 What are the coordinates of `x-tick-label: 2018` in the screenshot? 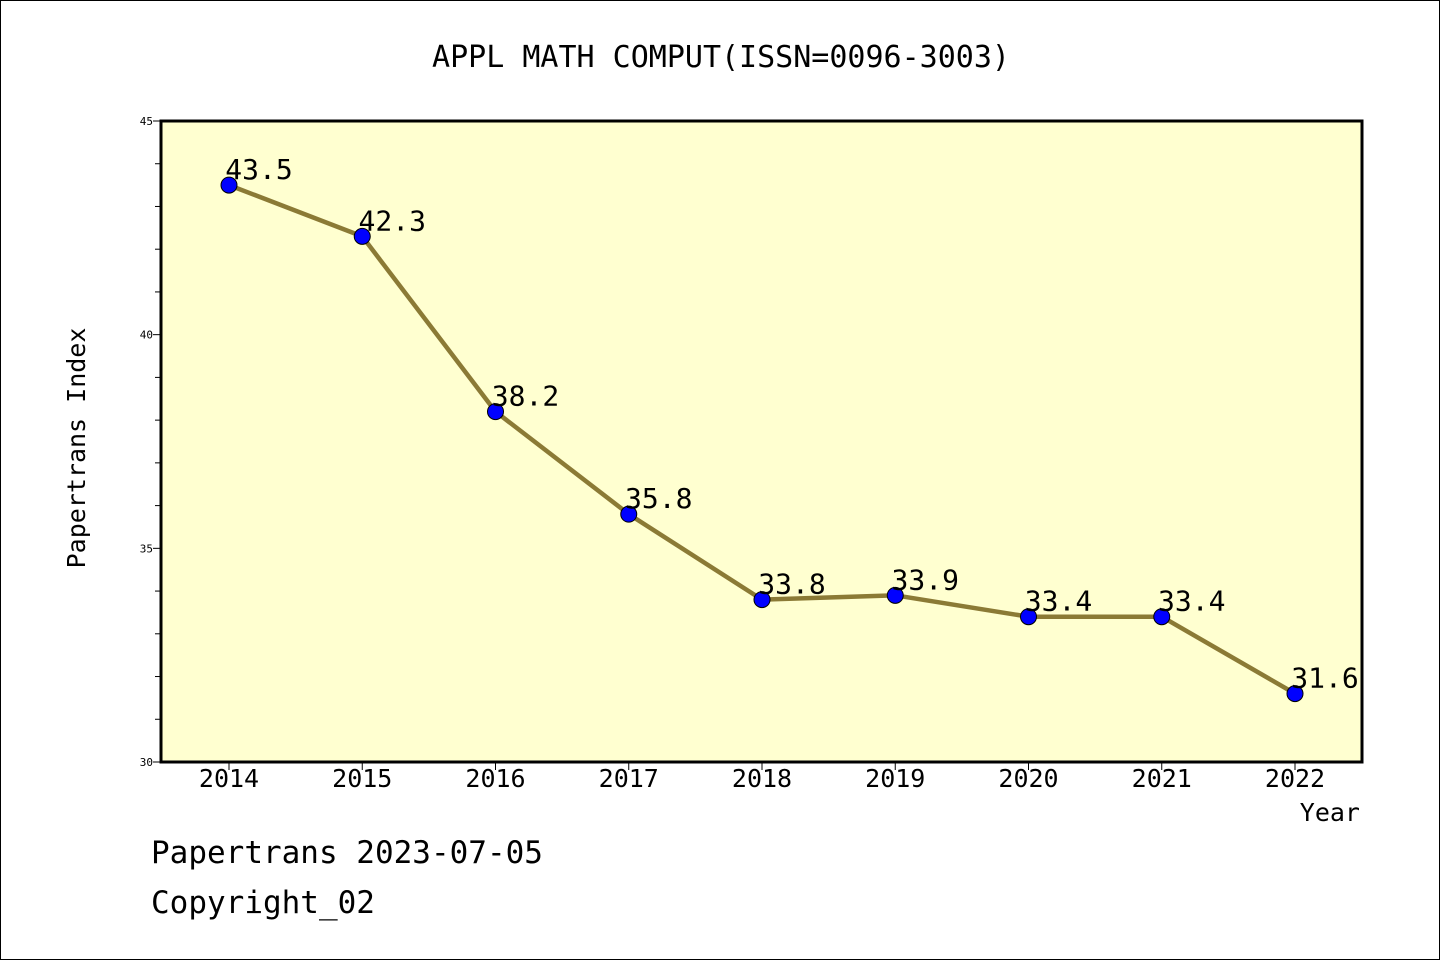 It's located at (762, 778).